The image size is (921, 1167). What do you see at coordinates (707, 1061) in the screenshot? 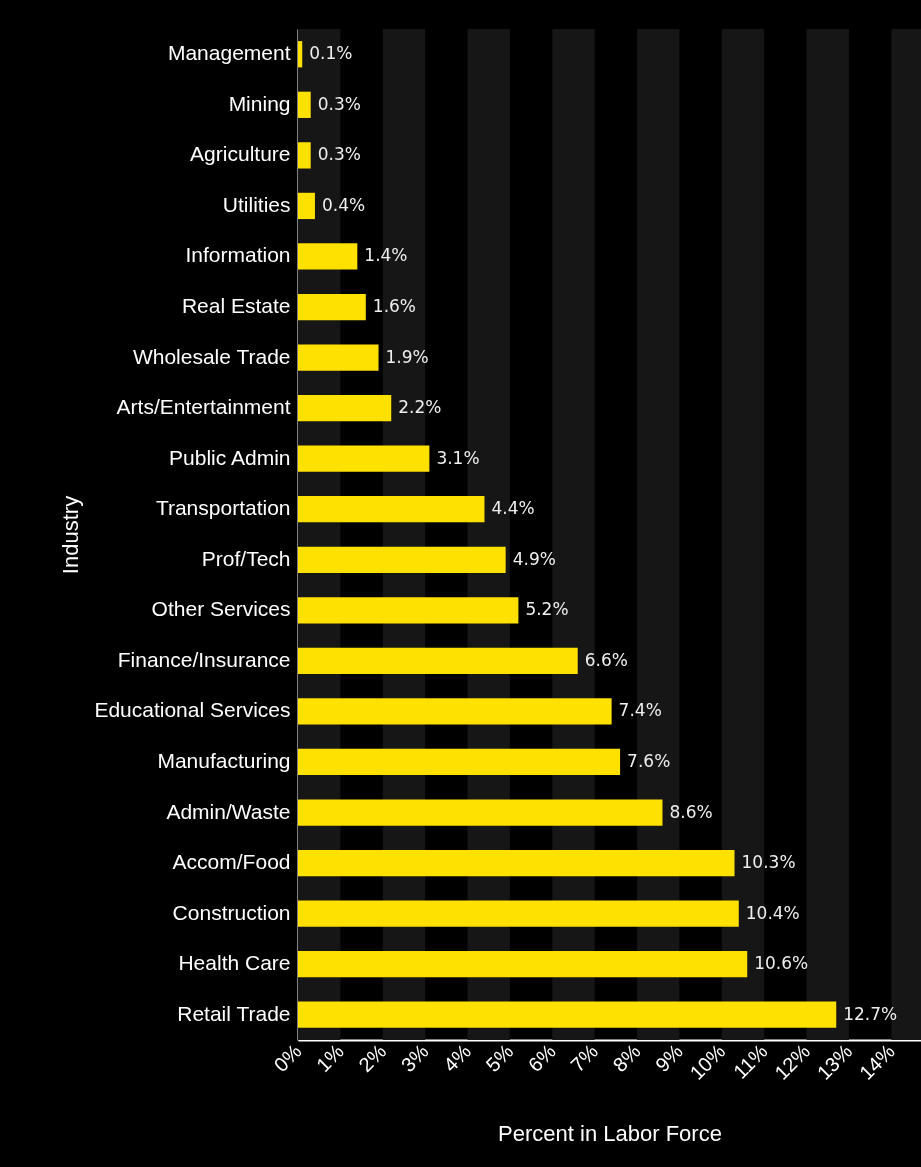
I see `x-tick-label: 10%` at bounding box center [707, 1061].